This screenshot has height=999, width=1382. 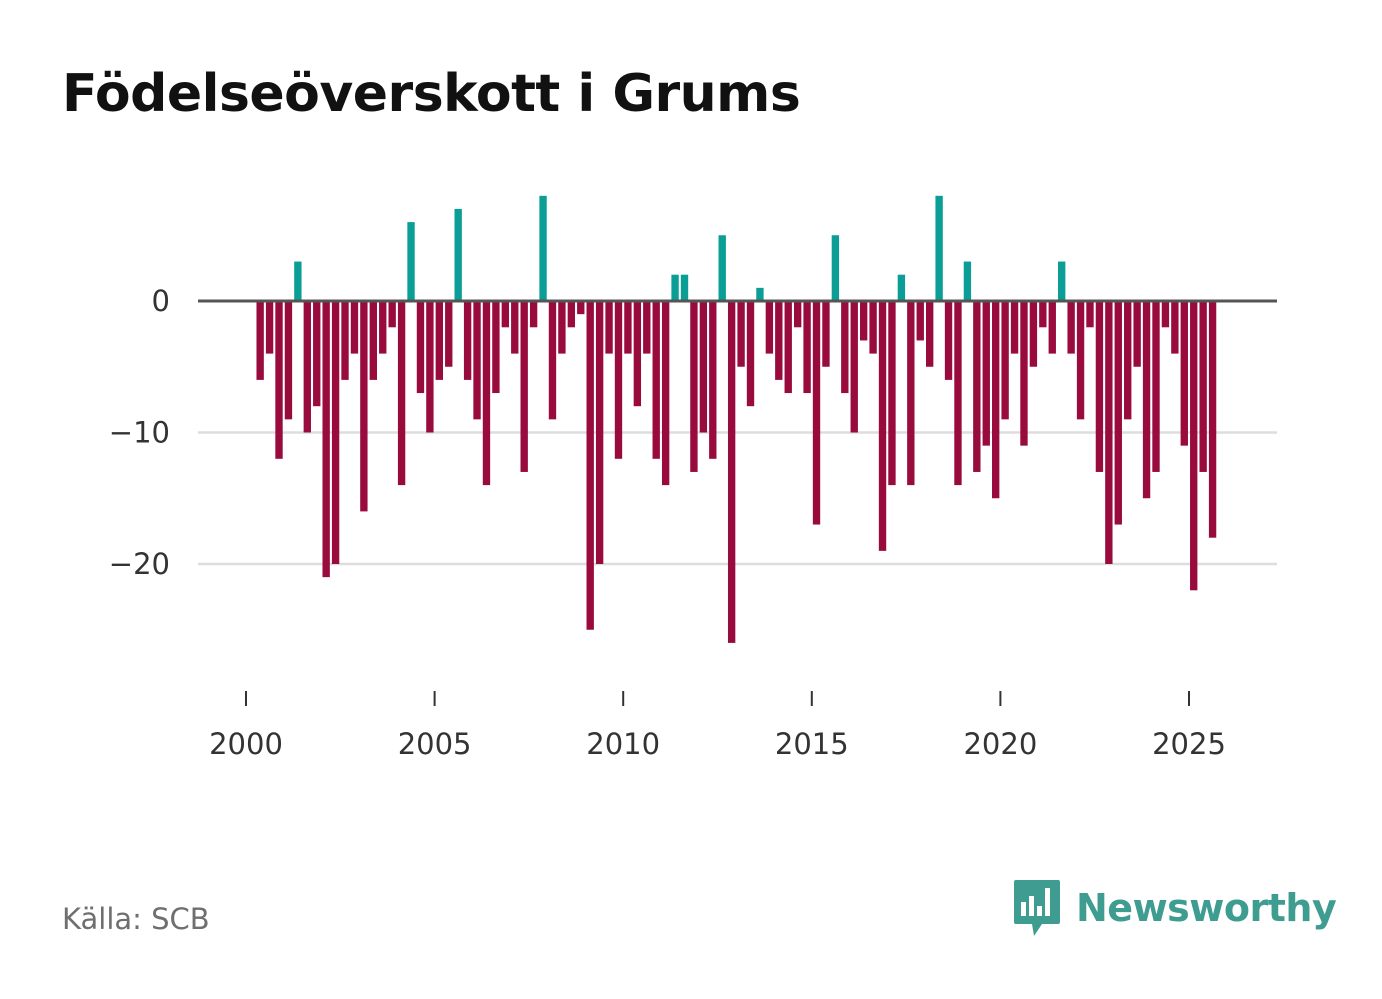 I want to click on bar-2002-q3, so click(x=345, y=340).